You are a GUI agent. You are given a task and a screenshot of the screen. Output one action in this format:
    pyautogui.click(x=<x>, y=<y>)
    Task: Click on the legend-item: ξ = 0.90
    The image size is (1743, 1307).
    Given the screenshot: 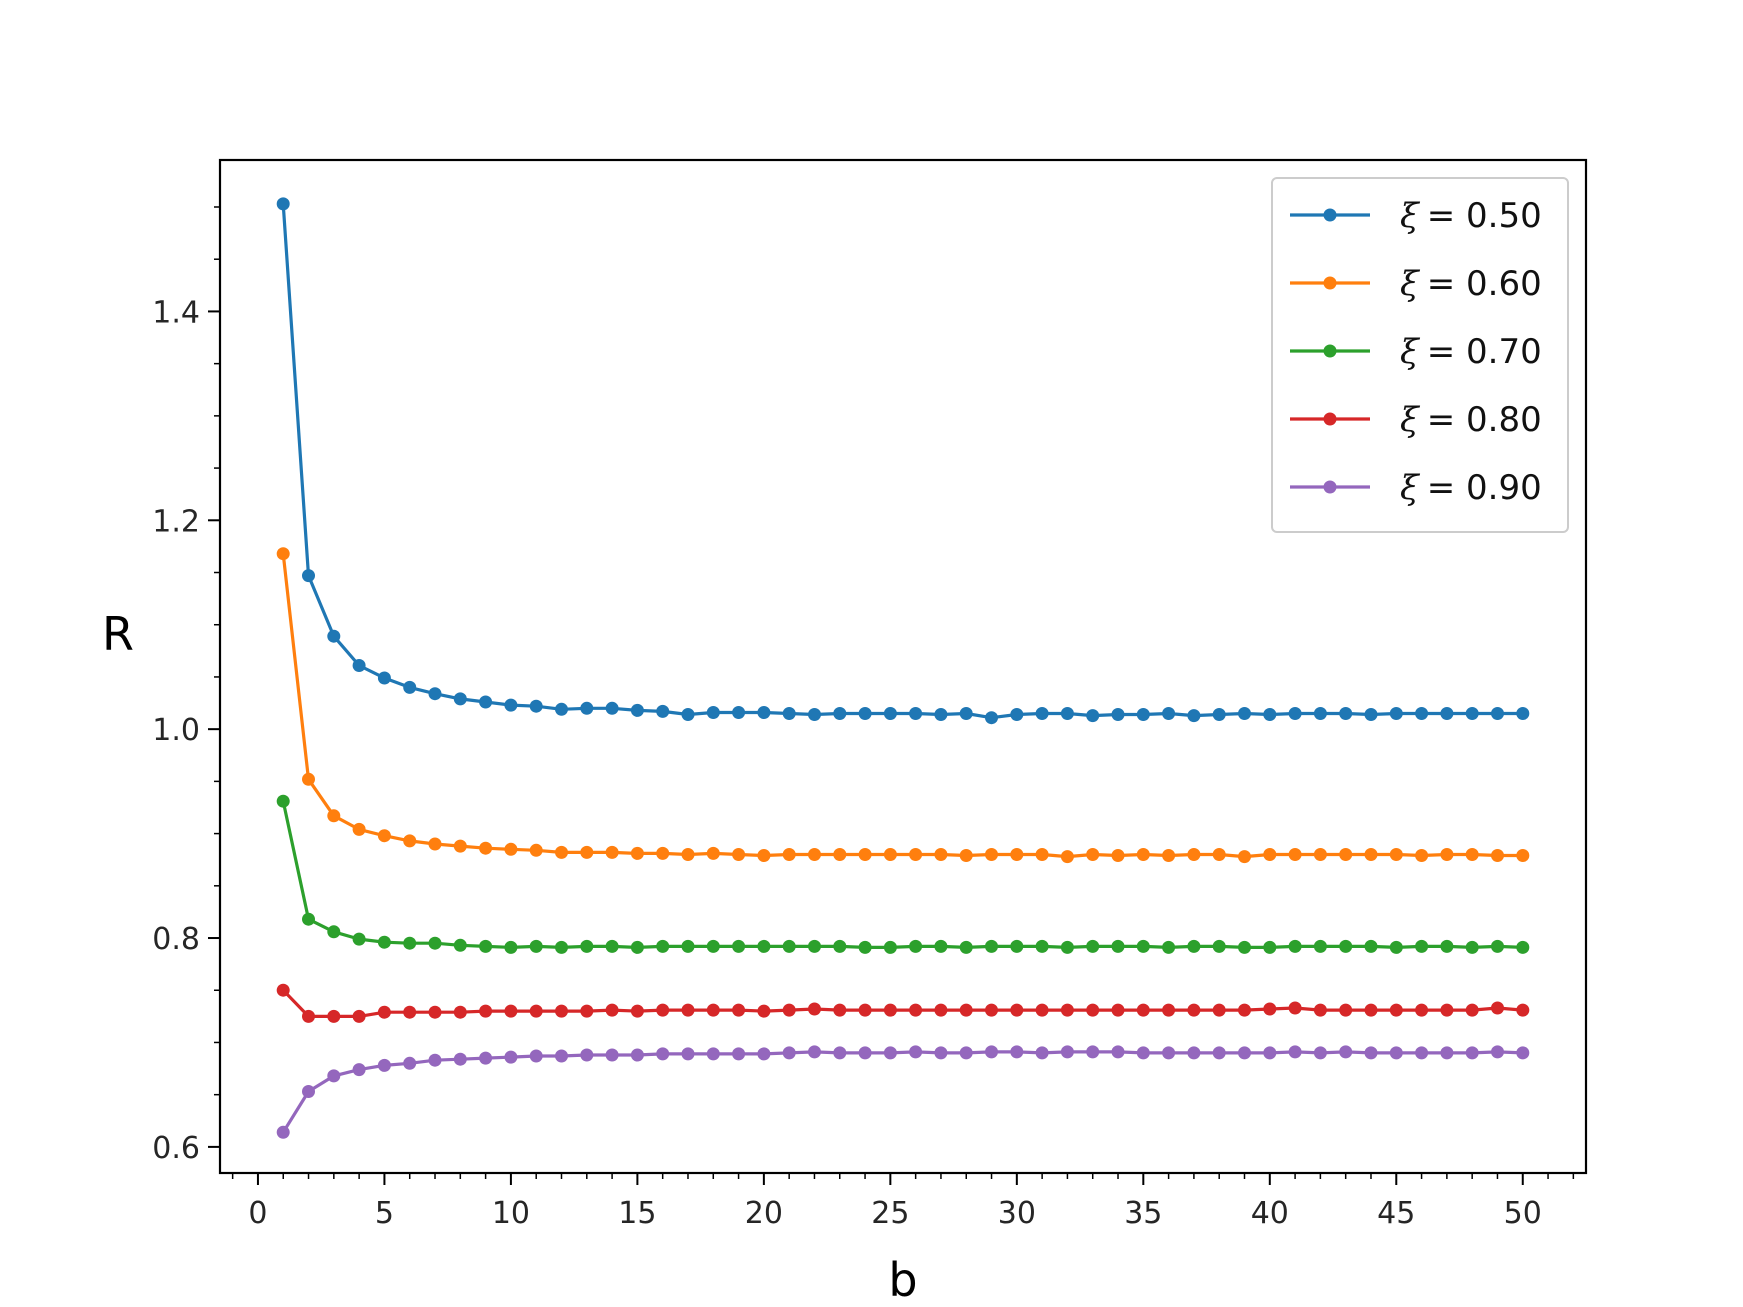 What is the action you would take?
    pyautogui.click(x=1416, y=488)
    